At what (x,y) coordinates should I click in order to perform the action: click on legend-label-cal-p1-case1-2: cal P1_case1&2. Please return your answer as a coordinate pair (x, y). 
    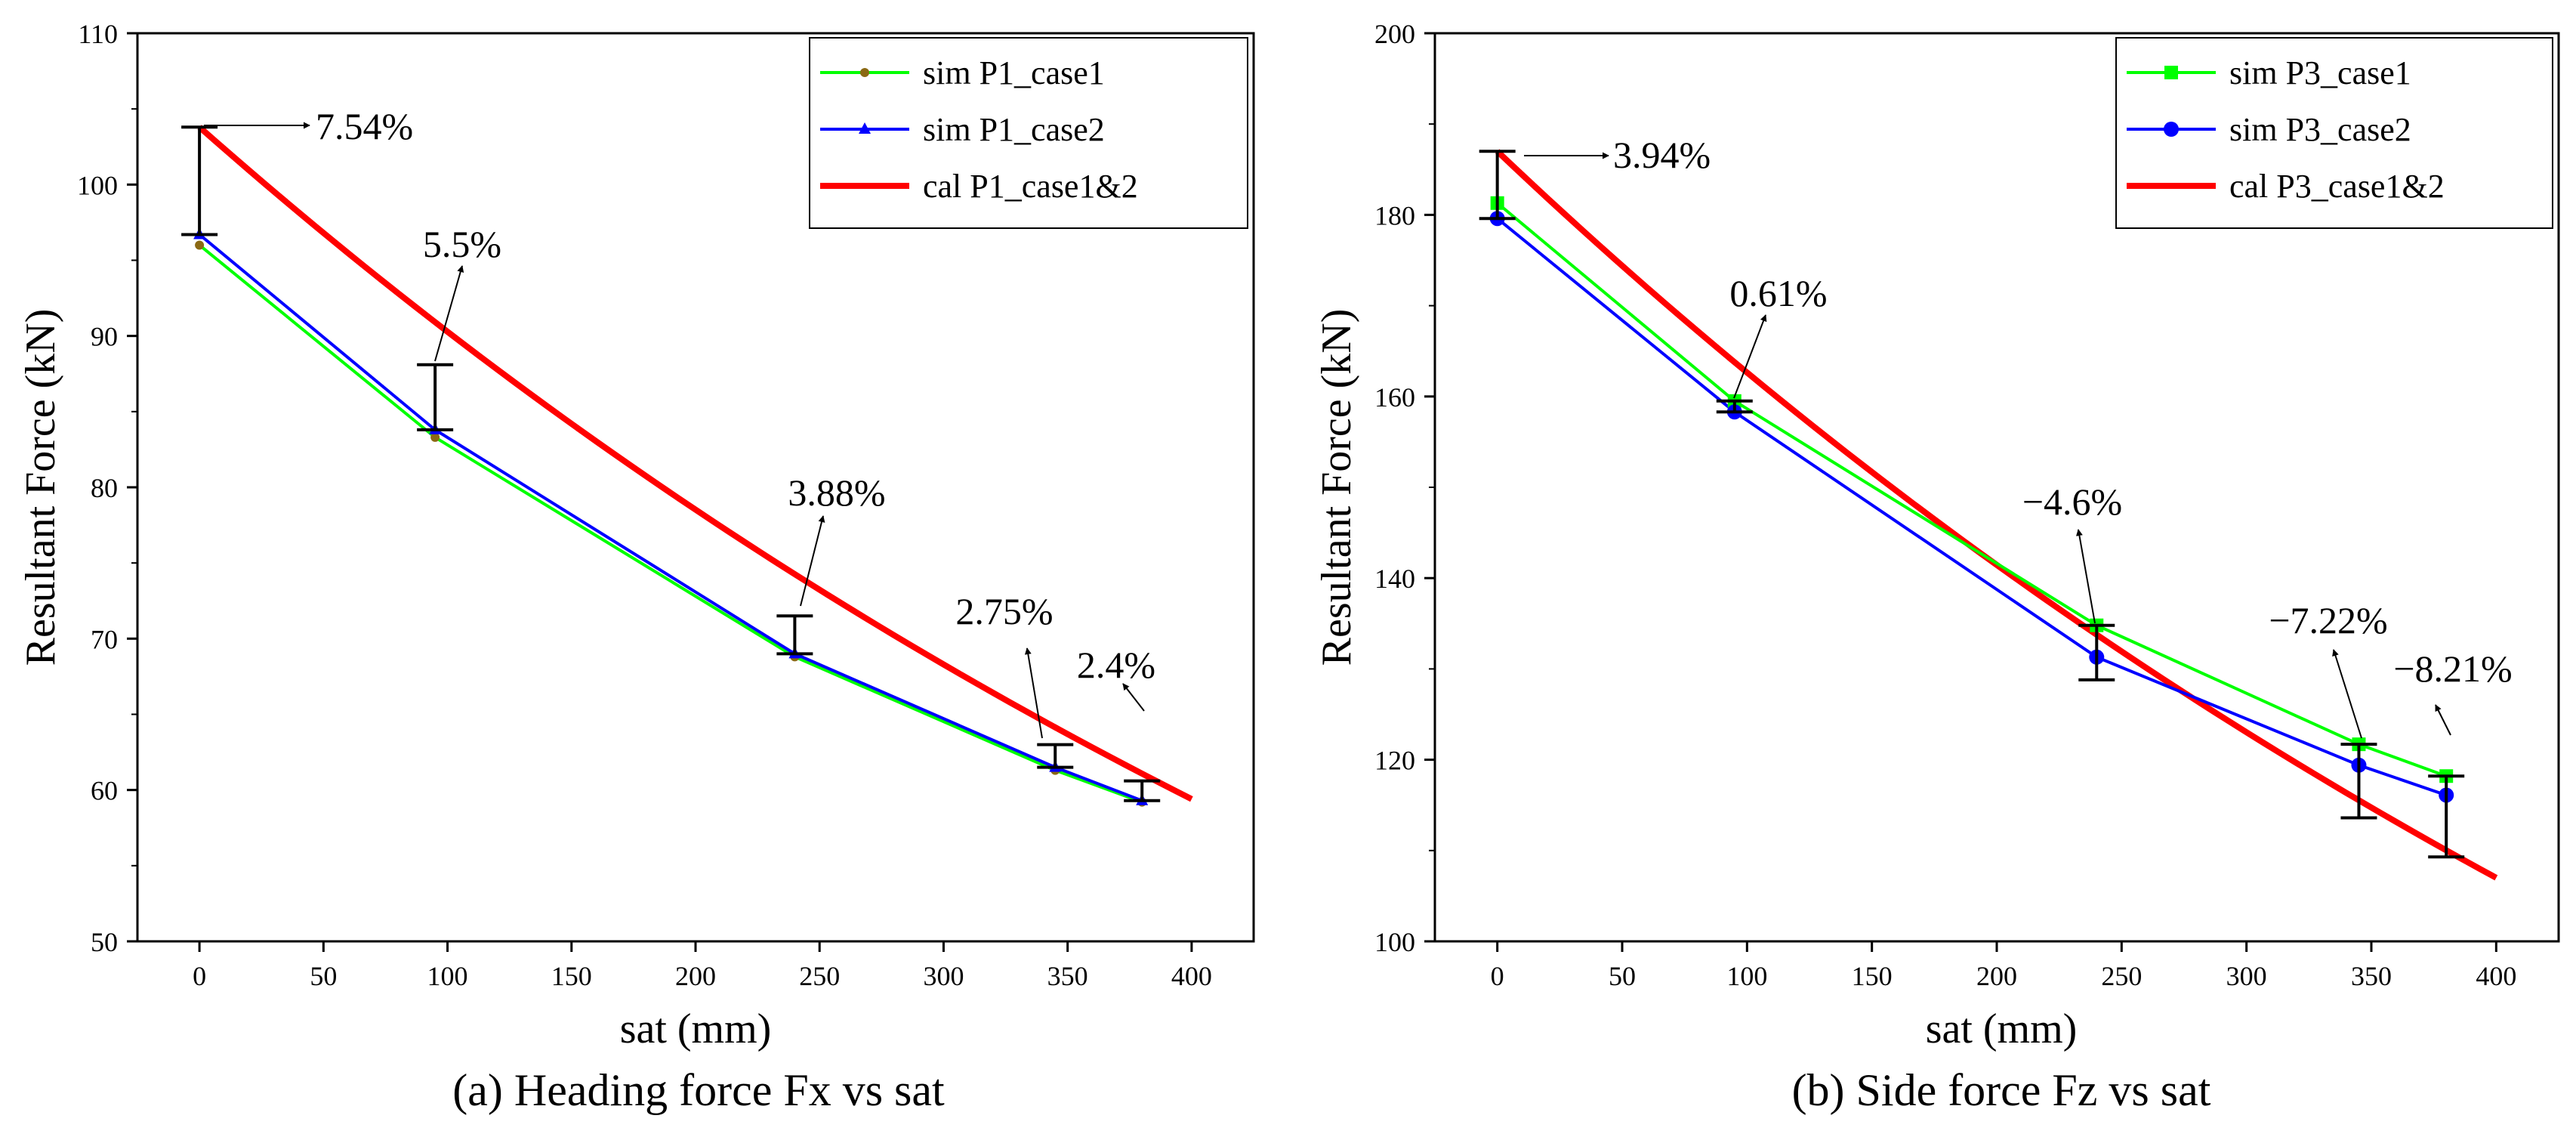
    Looking at the image, I should click on (1030, 186).